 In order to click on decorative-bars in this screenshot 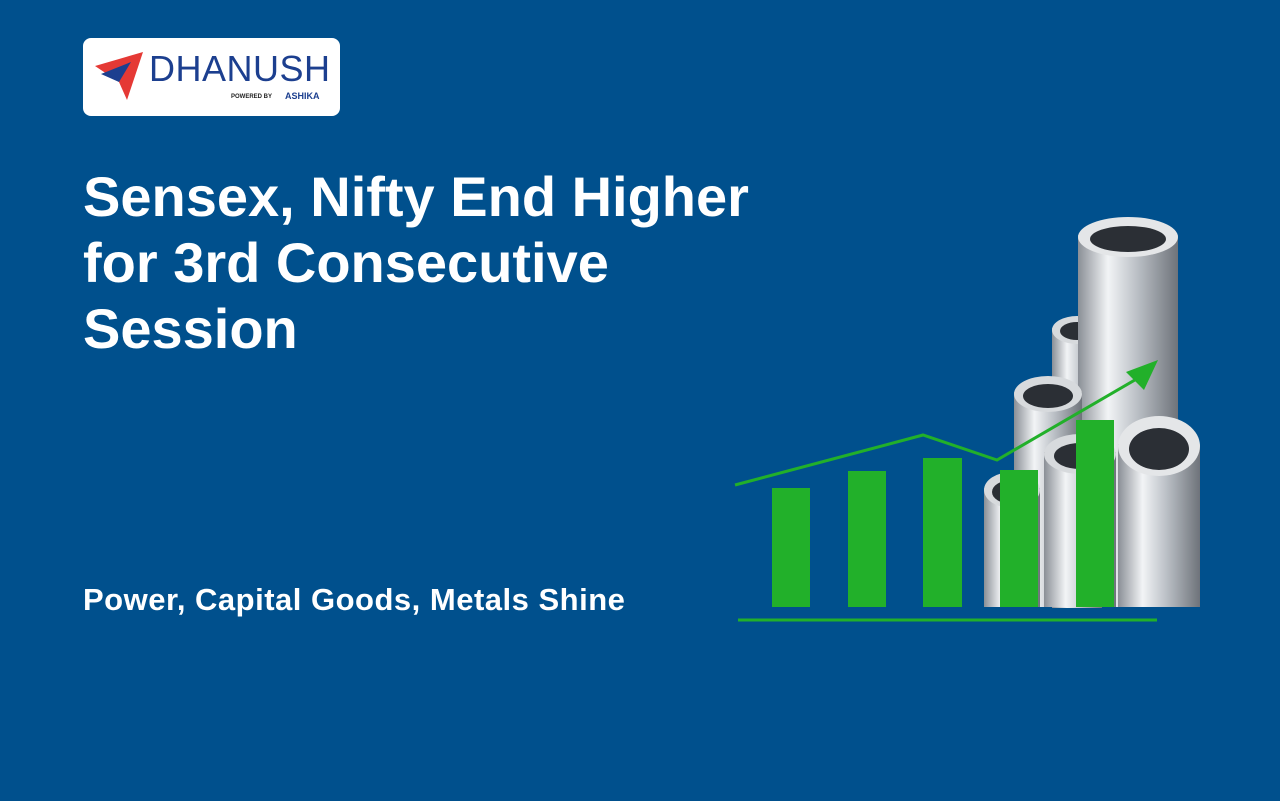, I will do `click(943, 513)`.